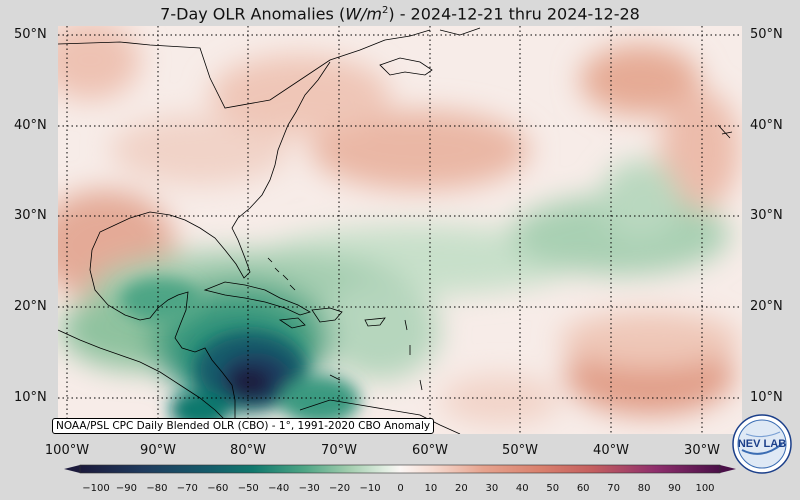  Describe the element at coordinates (363, 14) in the screenshot. I see `title-unit: W/m` at that location.